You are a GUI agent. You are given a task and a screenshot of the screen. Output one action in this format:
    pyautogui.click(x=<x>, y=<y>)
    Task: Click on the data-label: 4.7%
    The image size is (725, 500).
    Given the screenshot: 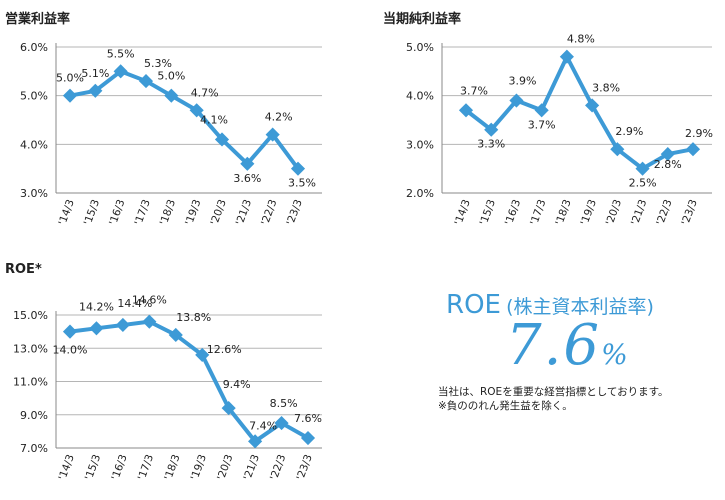 What is the action you would take?
    pyautogui.click(x=205, y=92)
    